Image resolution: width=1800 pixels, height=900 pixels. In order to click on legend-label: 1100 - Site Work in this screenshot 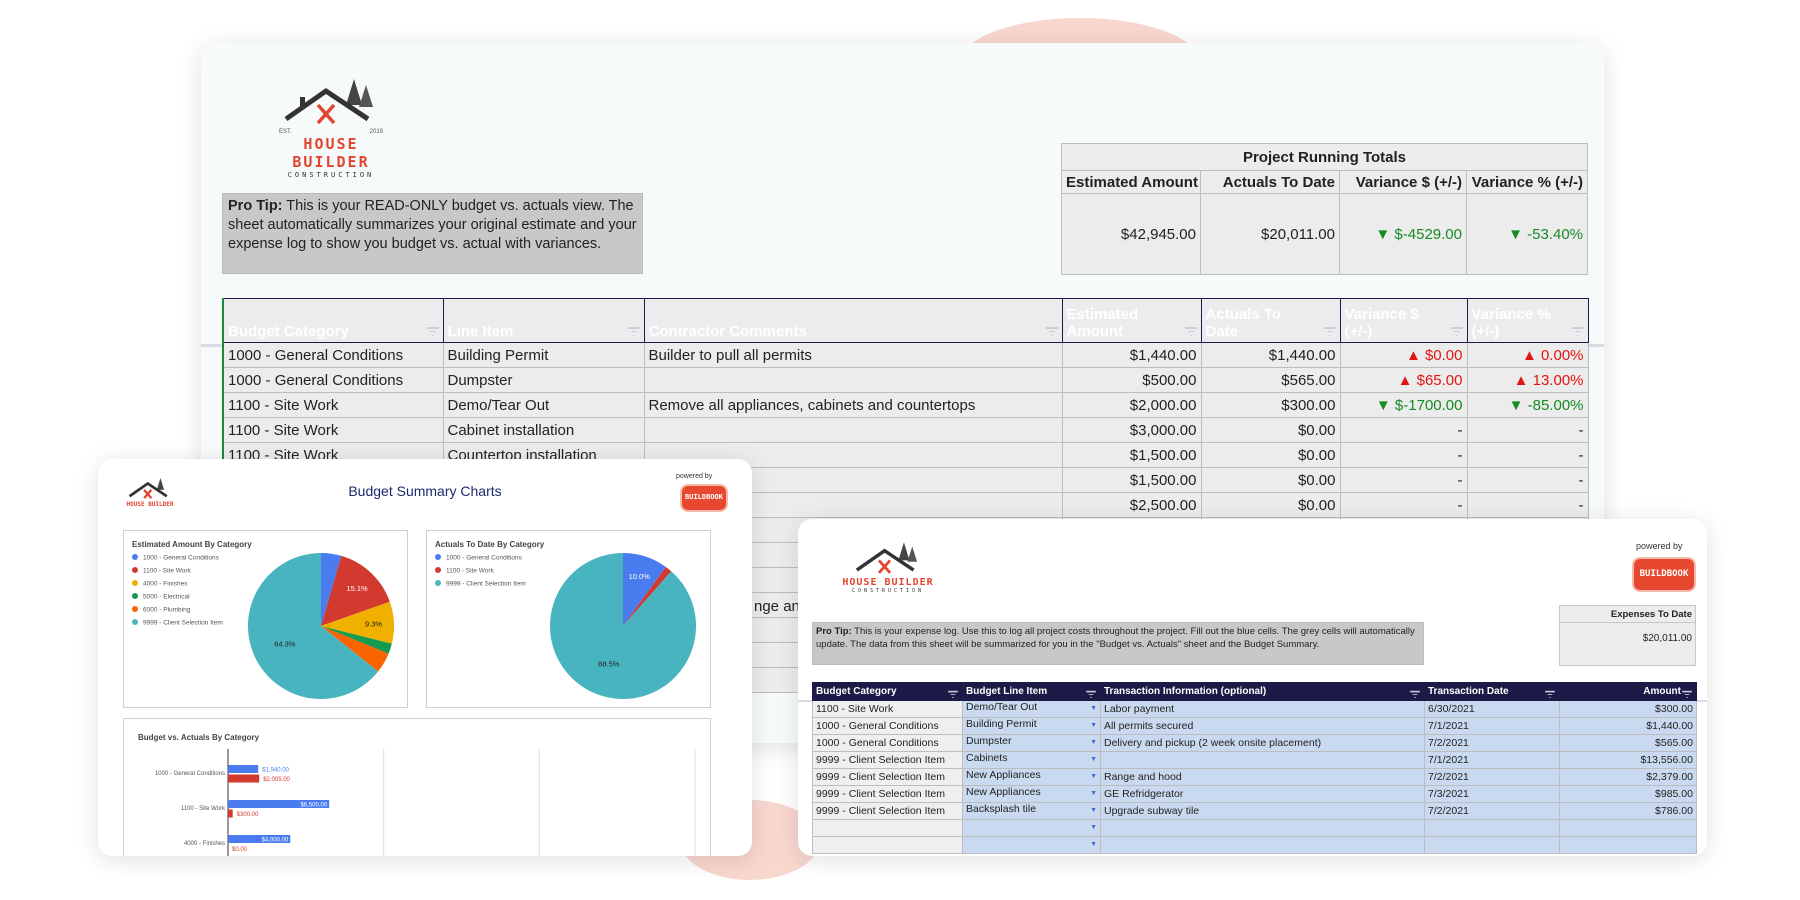, I will do `click(470, 571)`.